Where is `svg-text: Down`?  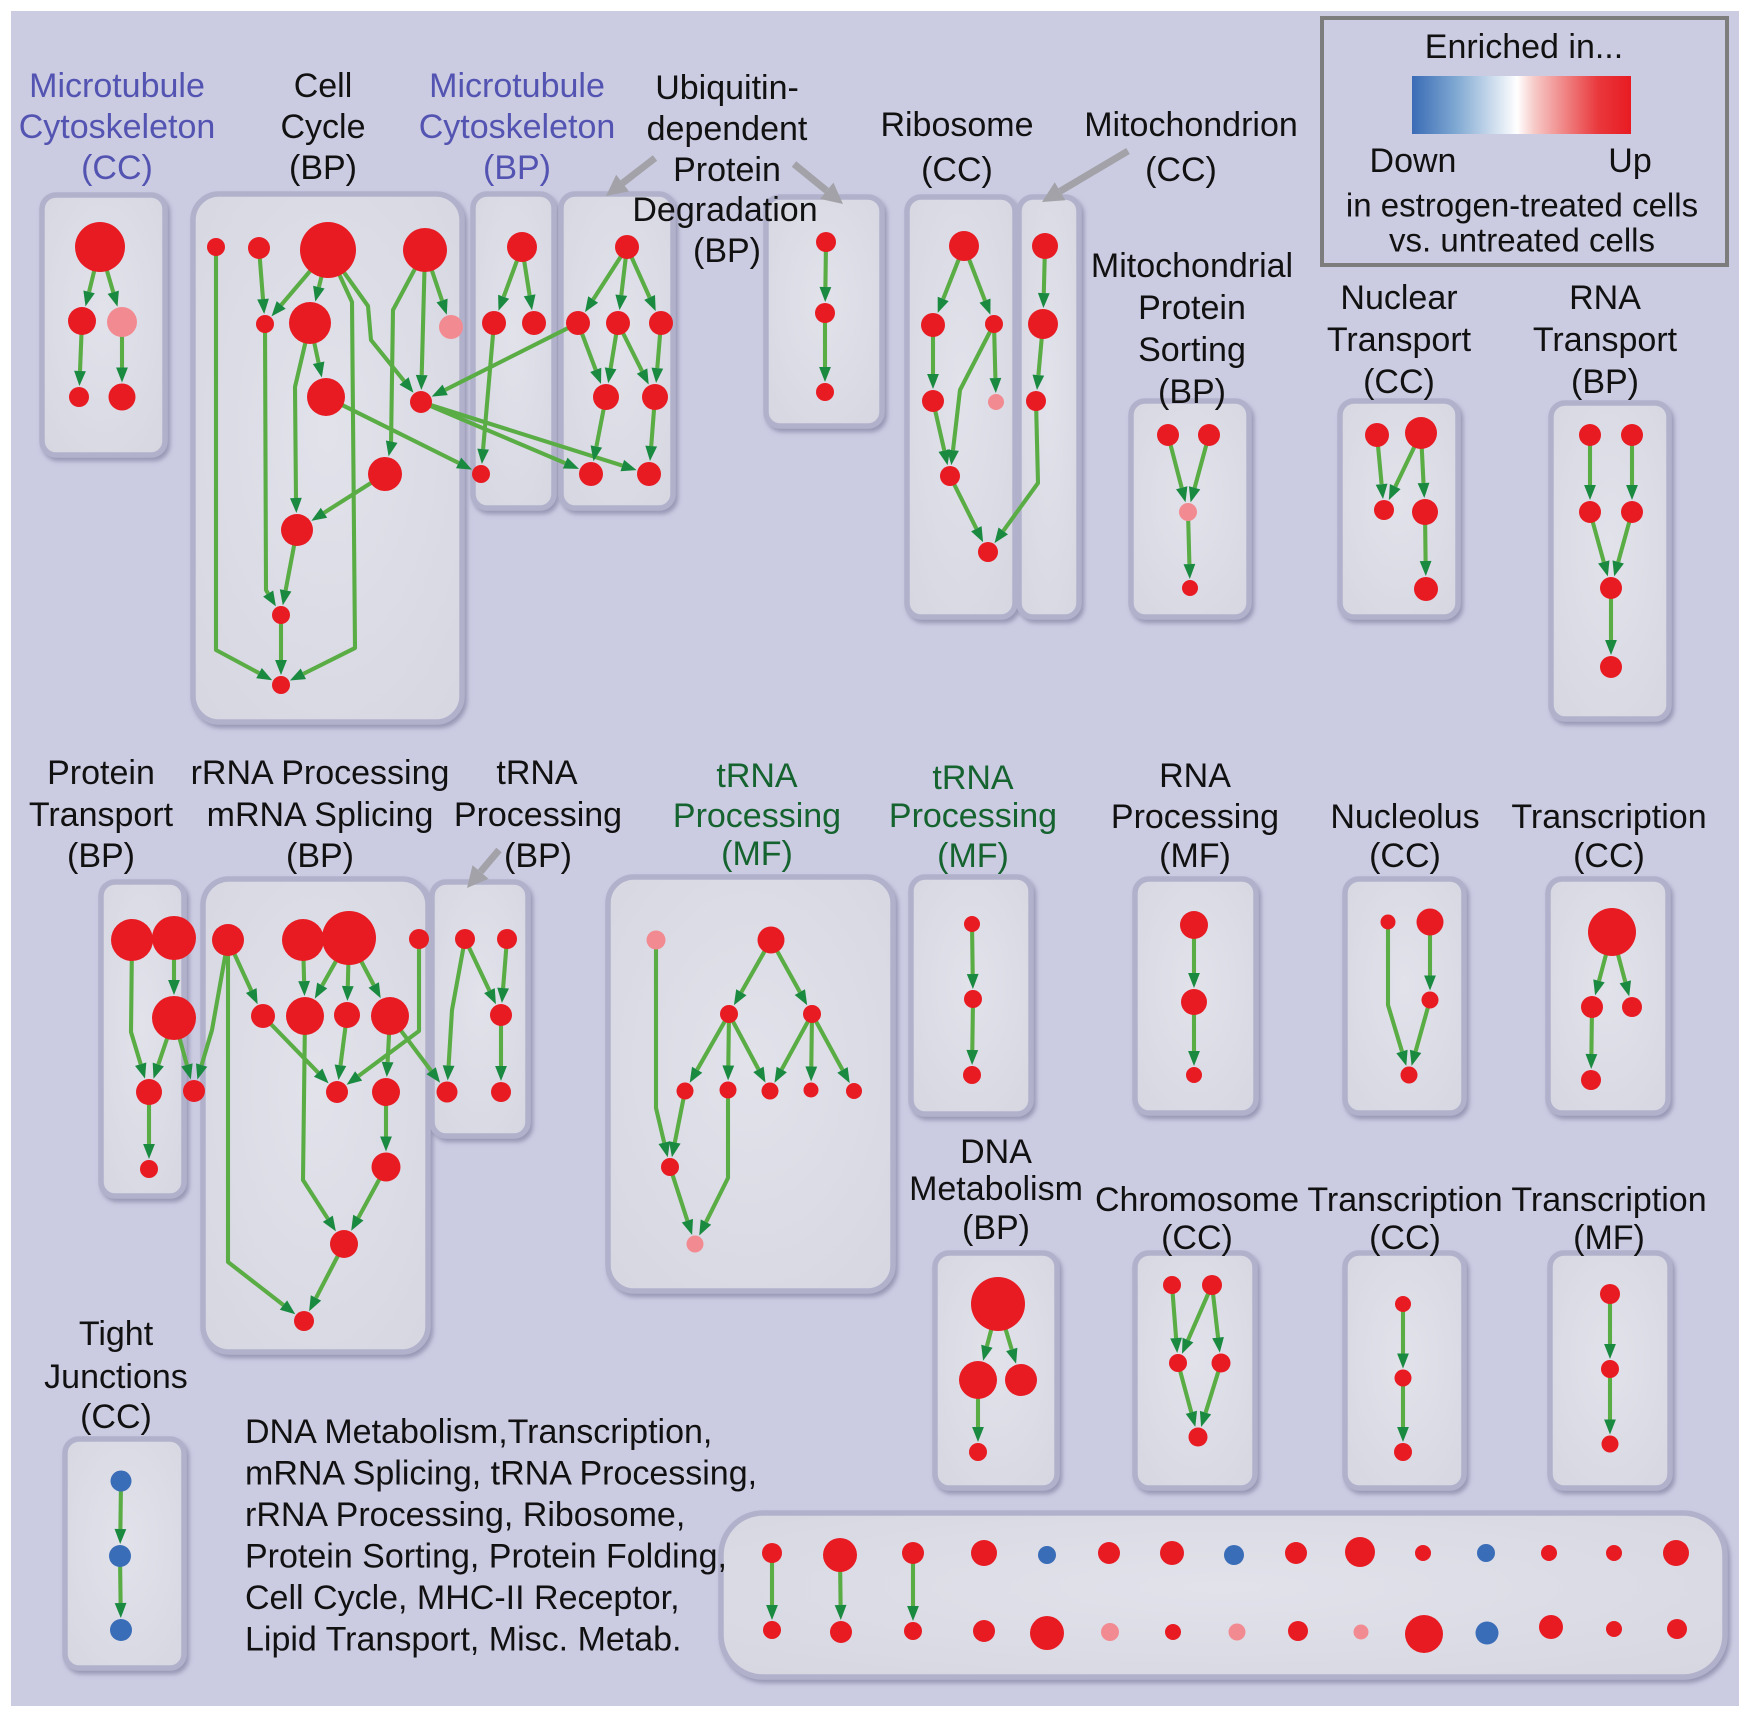 svg-text: Down is located at coordinates (1413, 161).